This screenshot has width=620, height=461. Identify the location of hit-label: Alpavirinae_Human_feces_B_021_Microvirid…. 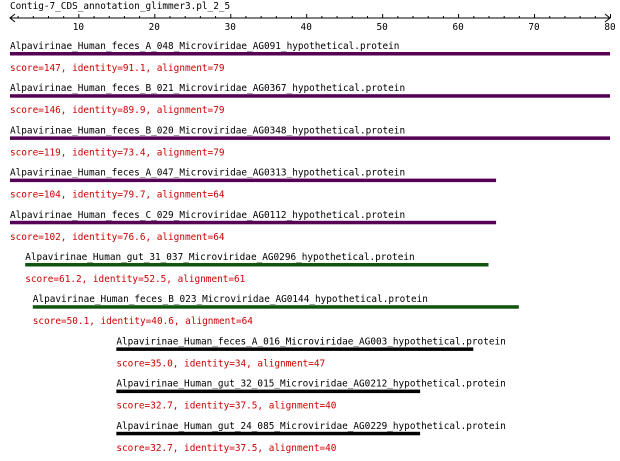
(207, 88).